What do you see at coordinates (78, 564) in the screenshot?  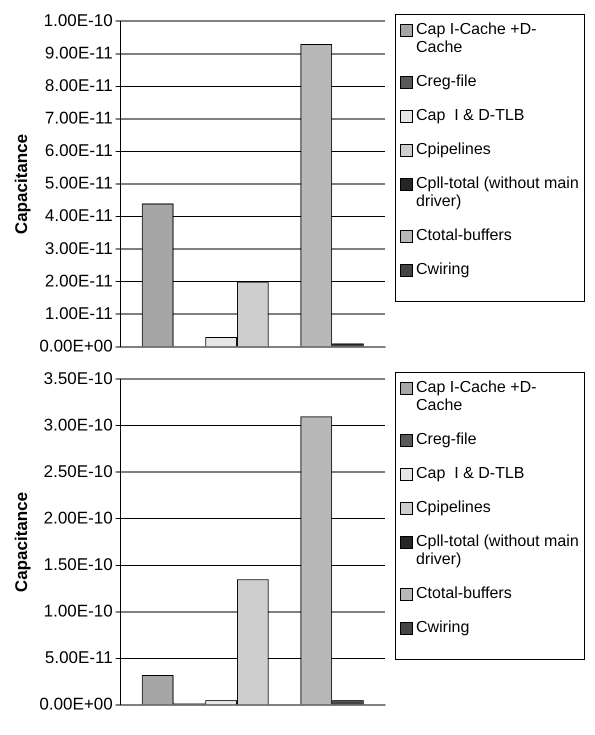 I see `y-tick-label: 1.50E-10` at bounding box center [78, 564].